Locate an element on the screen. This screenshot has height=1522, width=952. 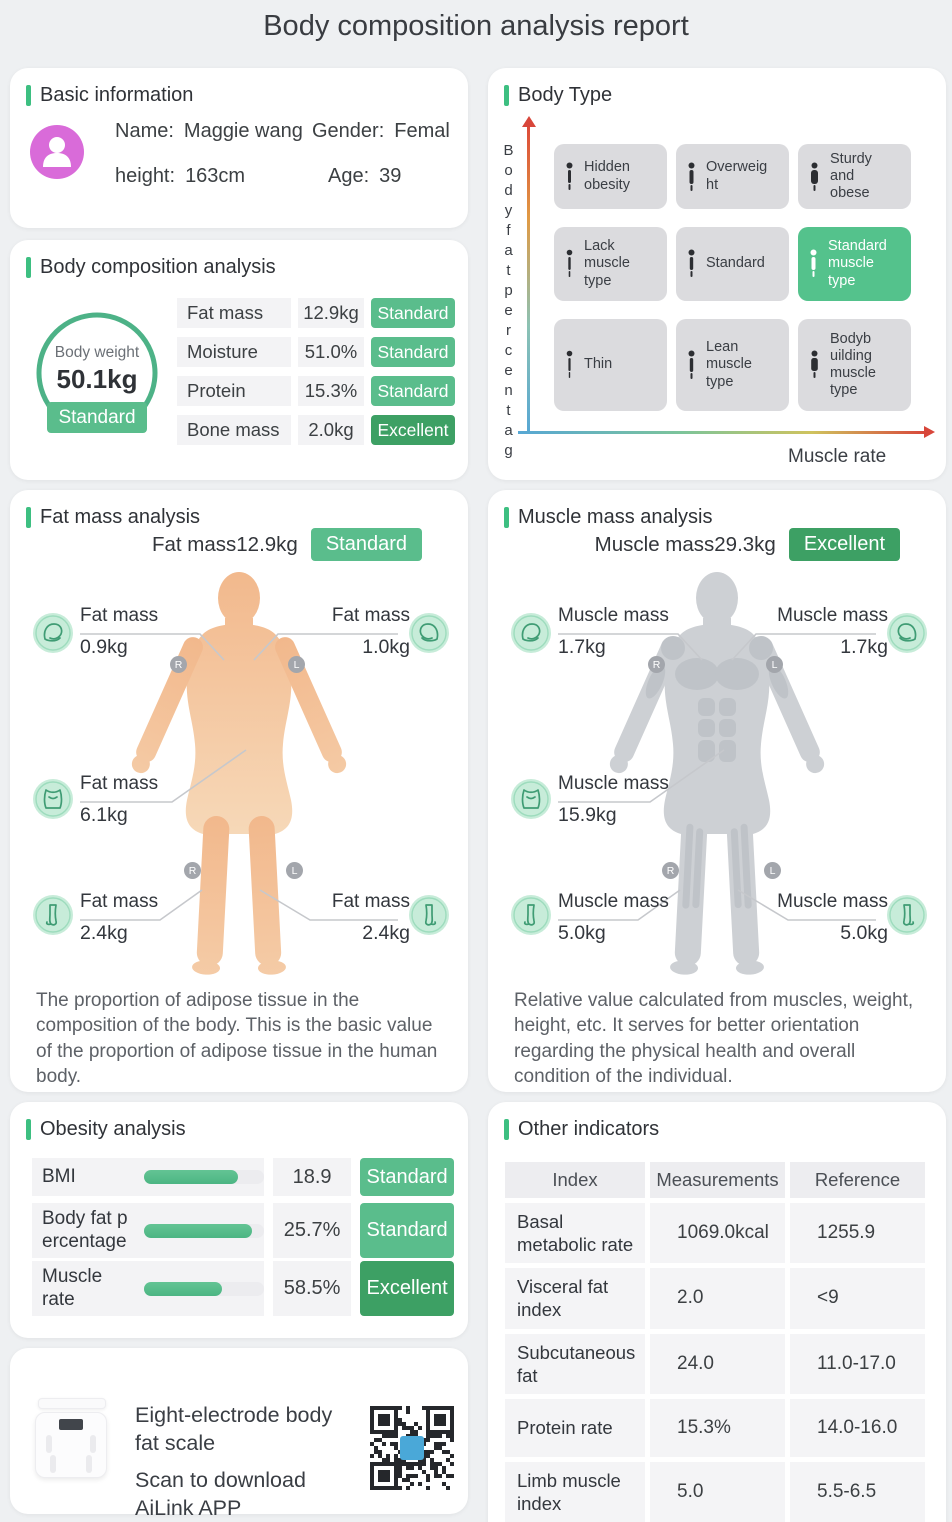
qr-code is located at coordinates (412, 1448).